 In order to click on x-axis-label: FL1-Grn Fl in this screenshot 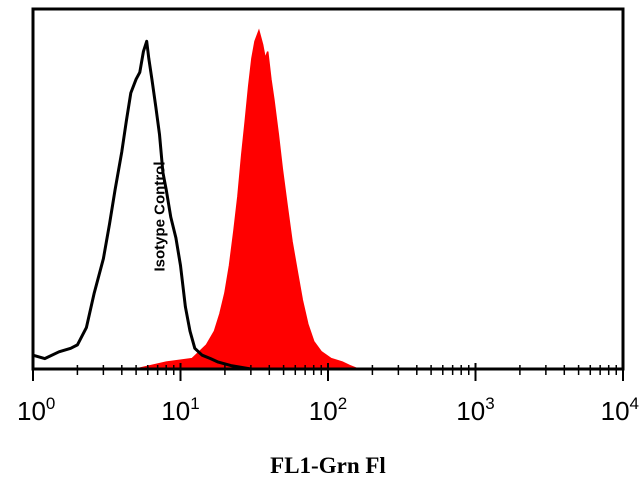, I will do `click(328, 465)`.